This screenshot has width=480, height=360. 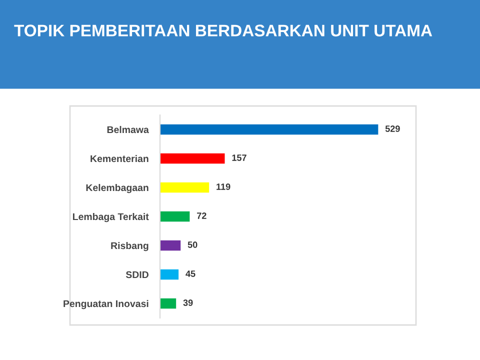 What do you see at coordinates (392, 129) in the screenshot?
I see `data-label: 529` at bounding box center [392, 129].